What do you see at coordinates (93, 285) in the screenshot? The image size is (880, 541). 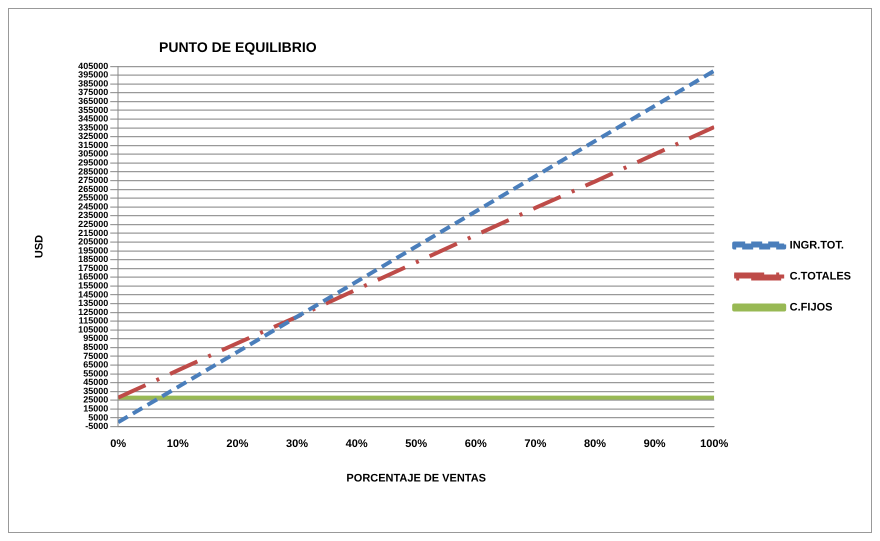 I see `y-tick-label: 155000` at bounding box center [93, 285].